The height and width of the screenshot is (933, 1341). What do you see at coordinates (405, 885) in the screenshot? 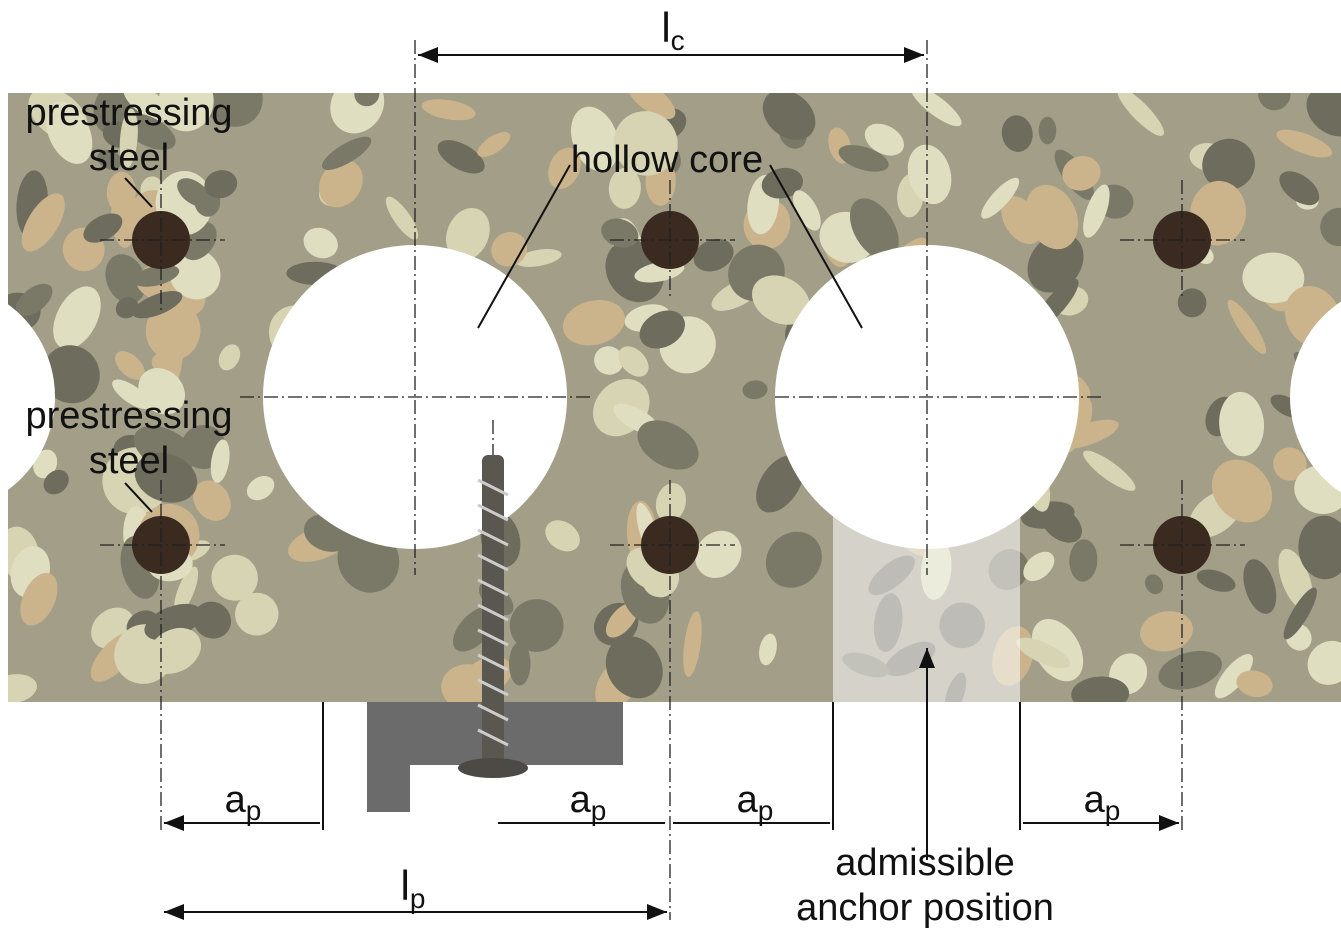
I see `dimension-main: l` at bounding box center [405, 885].